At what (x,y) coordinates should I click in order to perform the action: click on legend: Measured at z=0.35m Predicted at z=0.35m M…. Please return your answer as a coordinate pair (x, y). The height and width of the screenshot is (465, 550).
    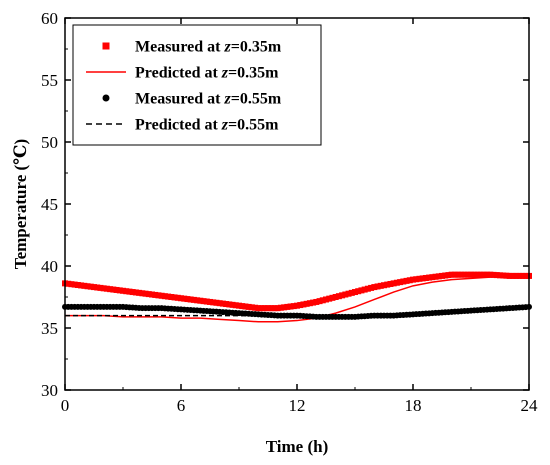
    Looking at the image, I should click on (197, 85).